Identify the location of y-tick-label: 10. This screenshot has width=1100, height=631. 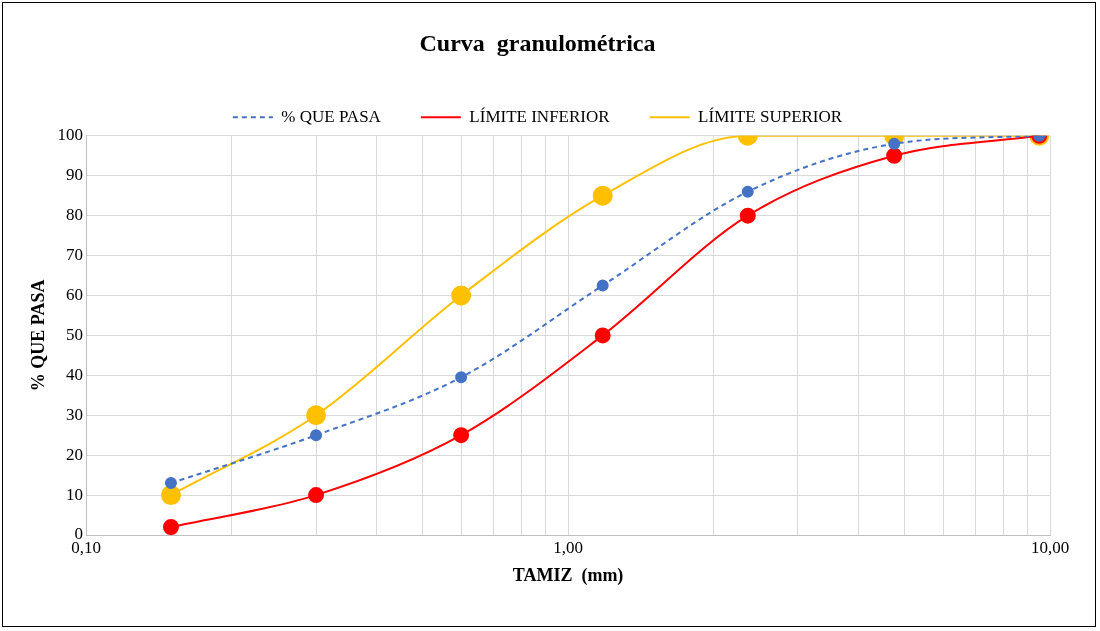
(75, 494).